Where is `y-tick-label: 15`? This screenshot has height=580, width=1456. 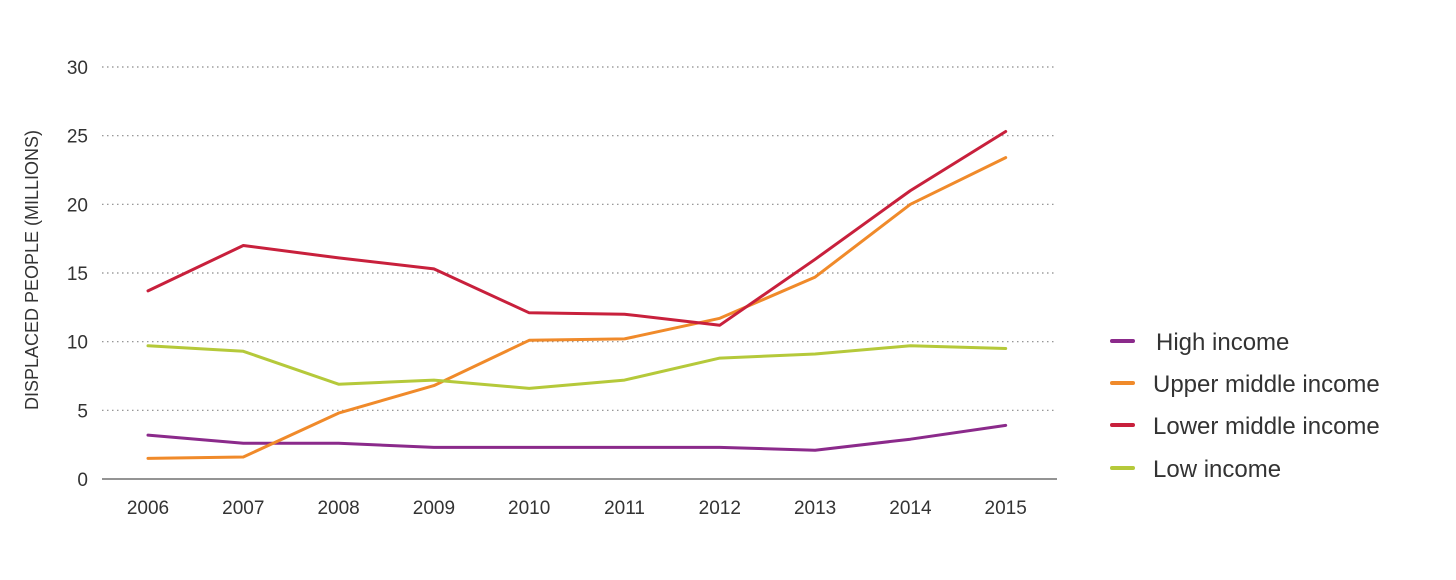
y-tick-label: 15 is located at coordinates (77, 274).